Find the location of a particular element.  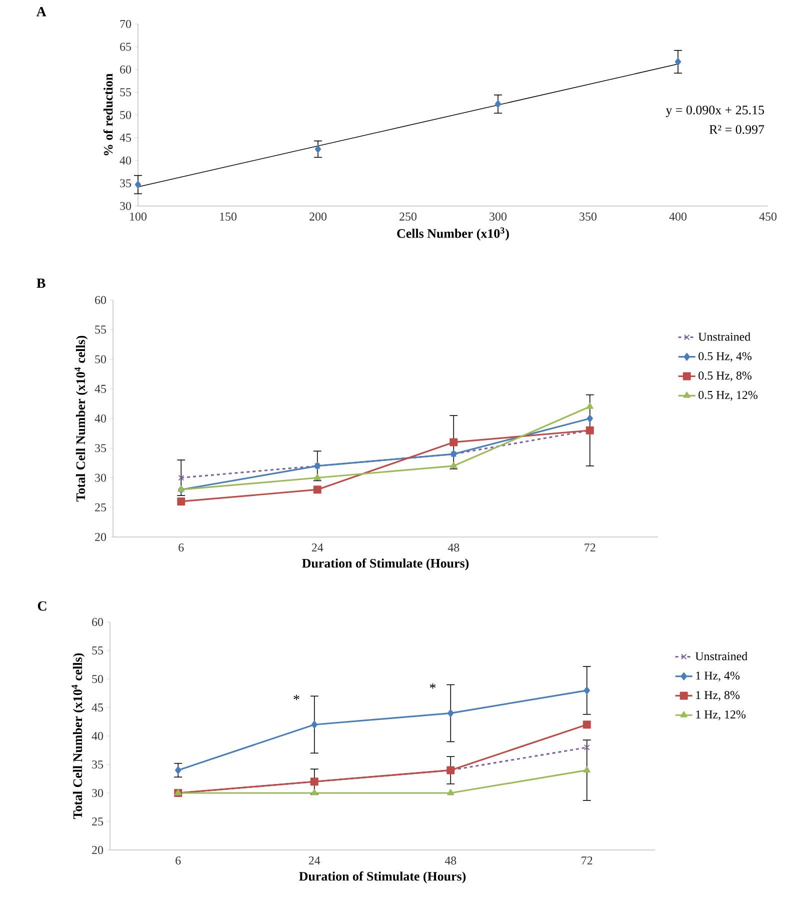

x-axis-title: Cells Number (x10$^{3}$) is located at coordinates (453, 234).